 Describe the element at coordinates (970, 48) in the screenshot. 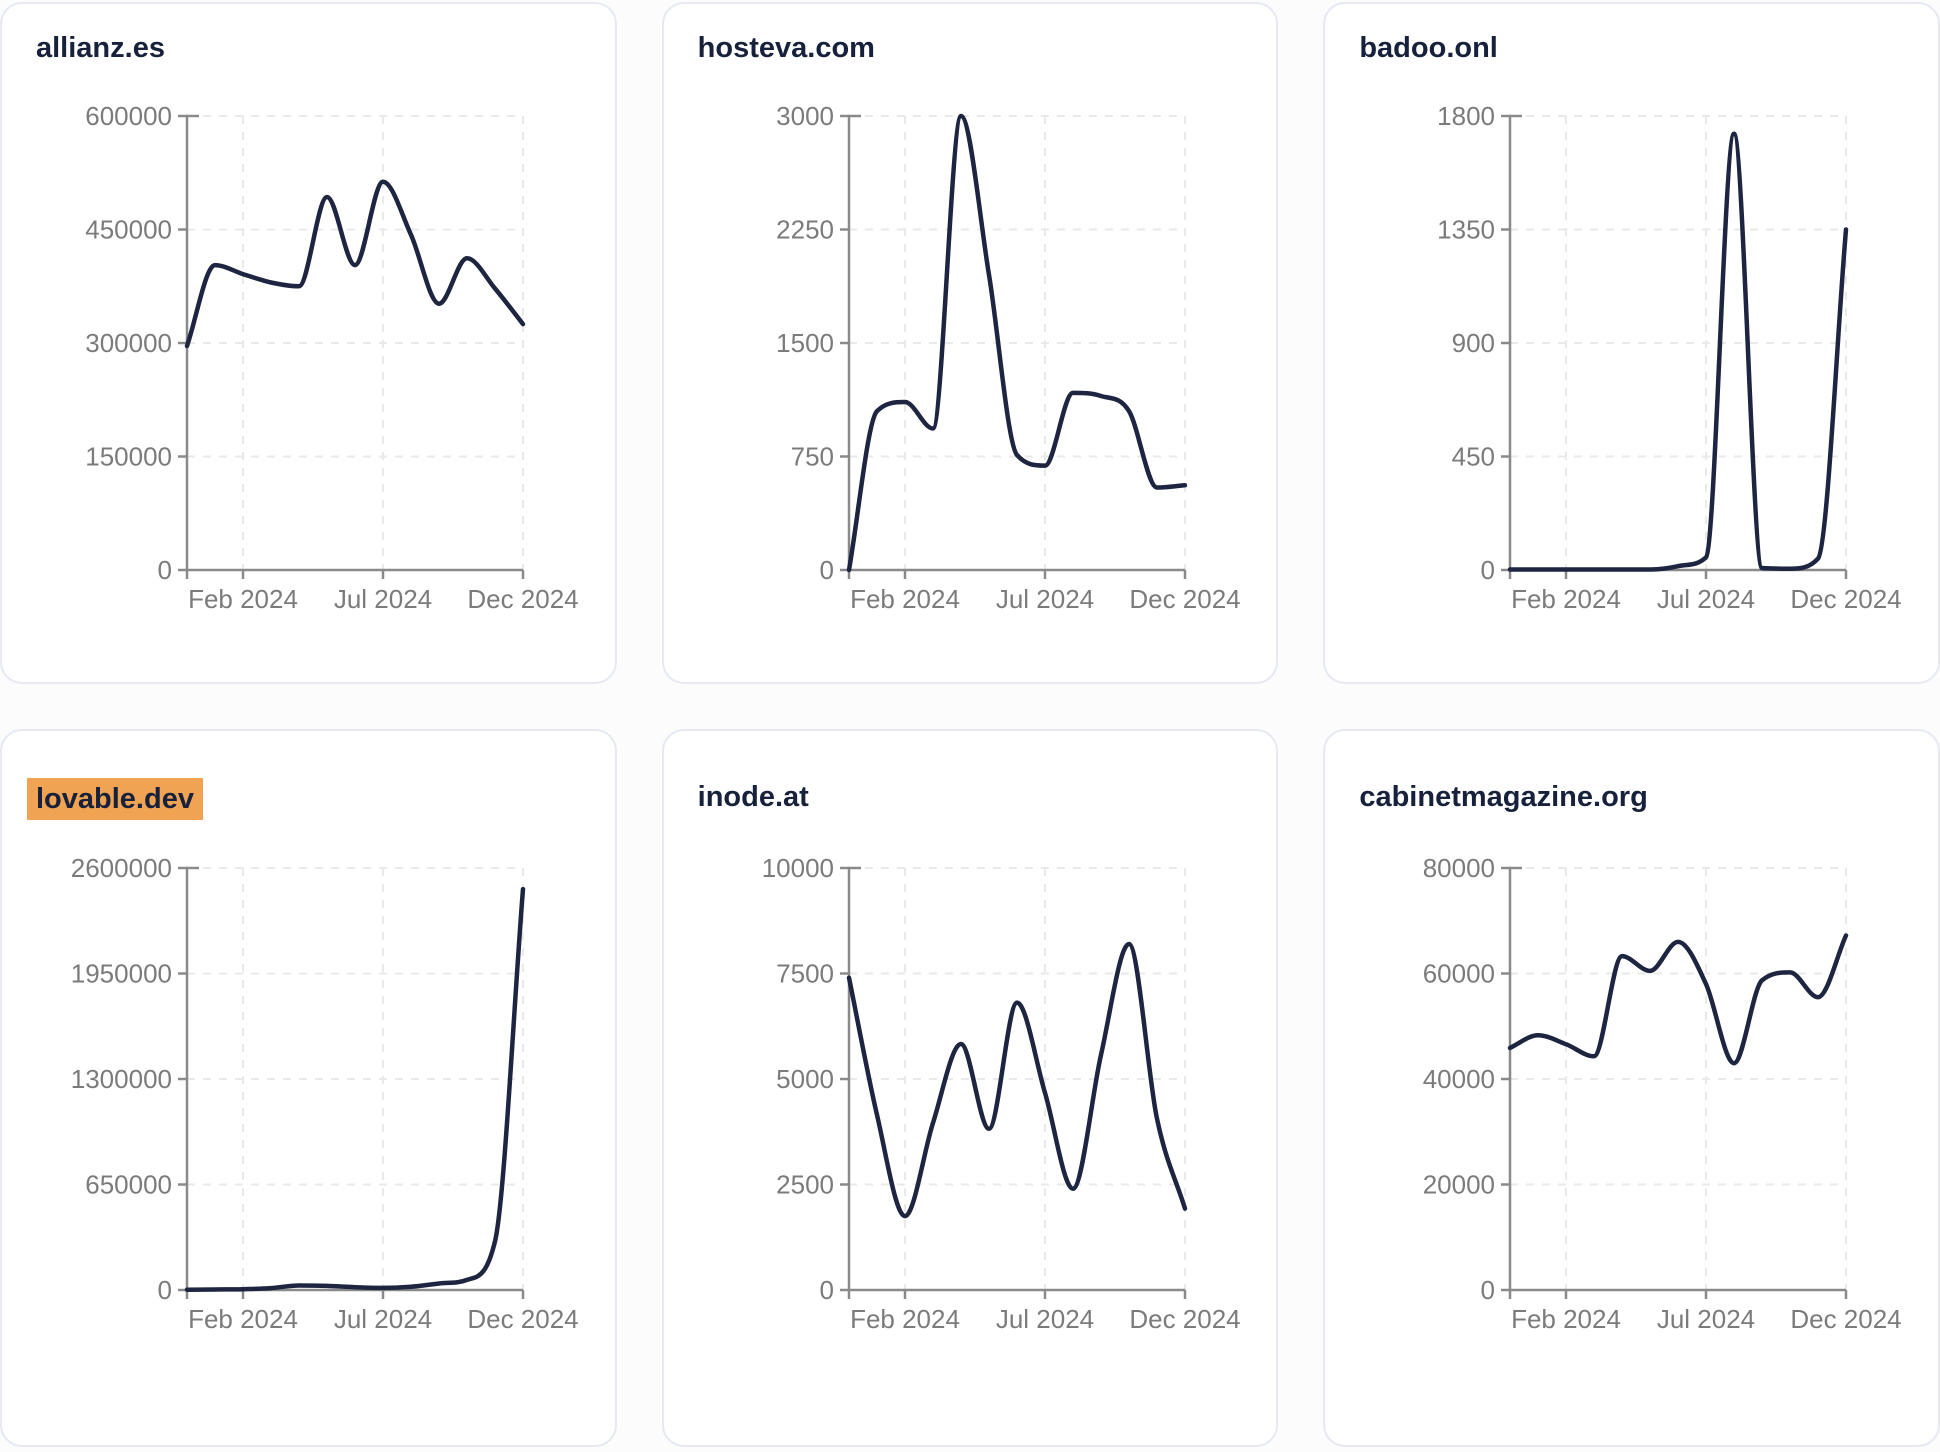

I see `card-title: hosteva.com` at that location.